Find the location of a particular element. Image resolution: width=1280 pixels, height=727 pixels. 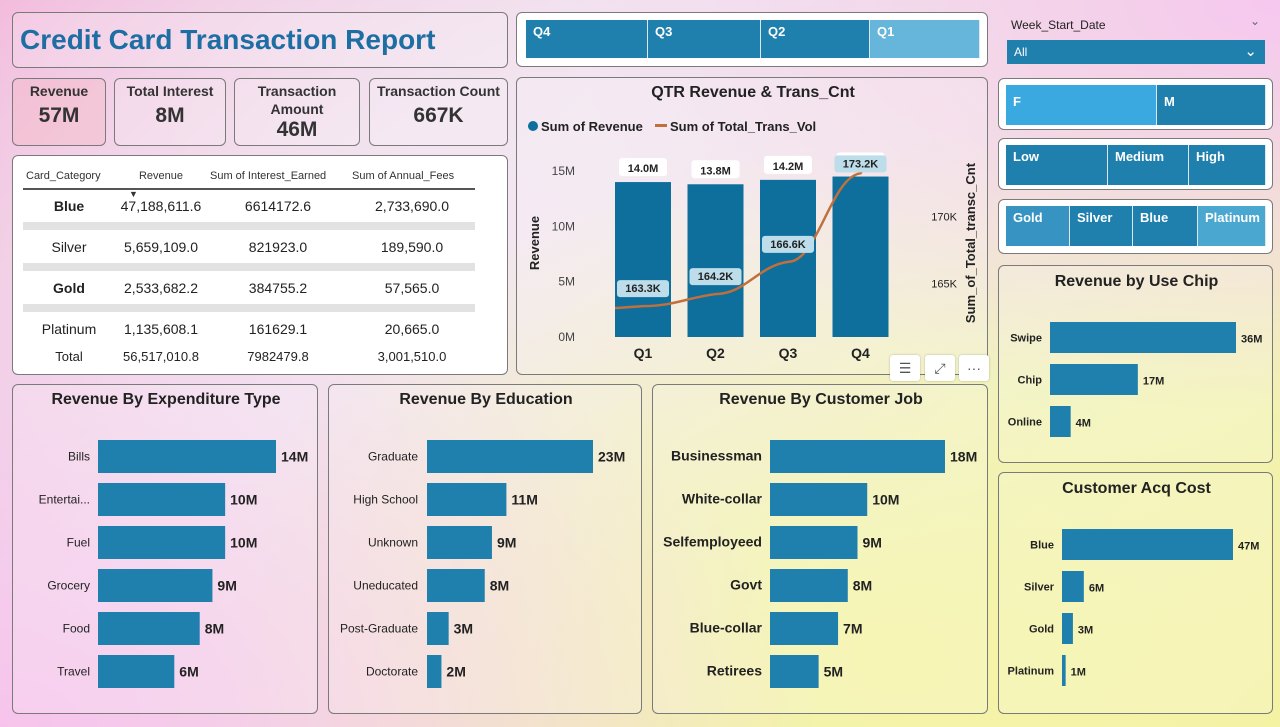

quarter-option-q4: Q4 is located at coordinates (587, 39).